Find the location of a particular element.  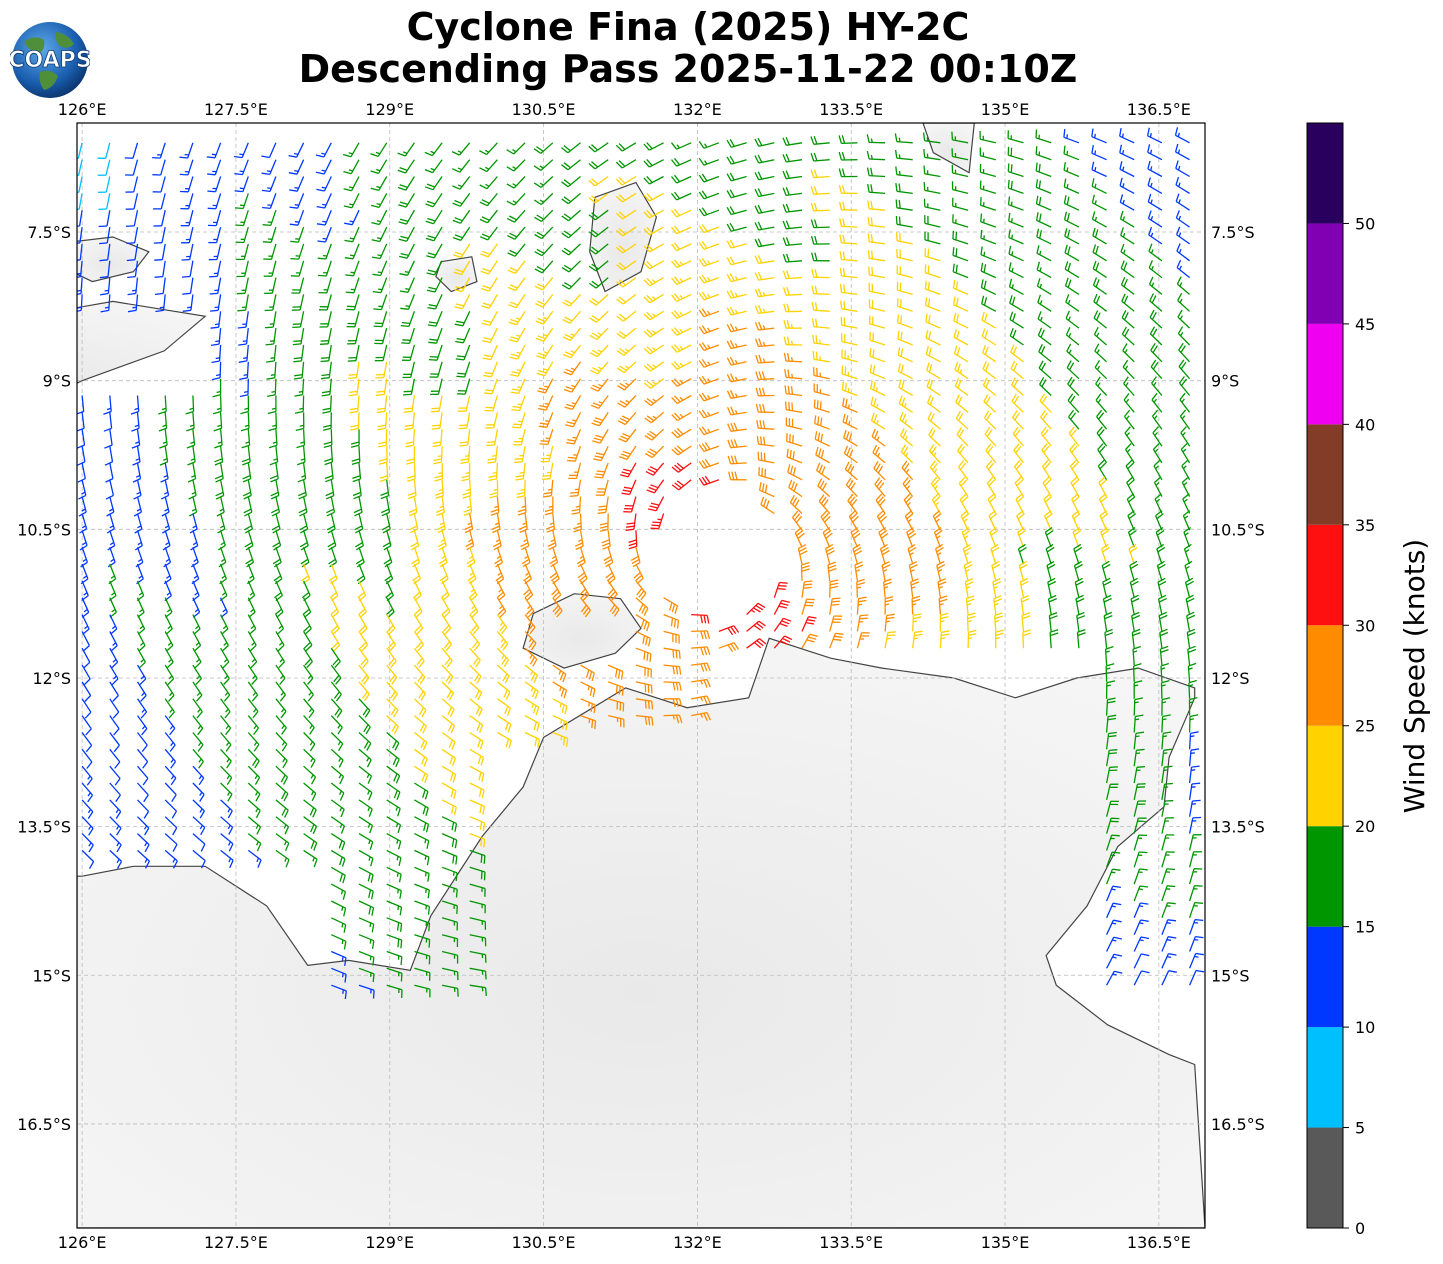

lon-tick-label-top: 130.5°E is located at coordinates (544, 109).